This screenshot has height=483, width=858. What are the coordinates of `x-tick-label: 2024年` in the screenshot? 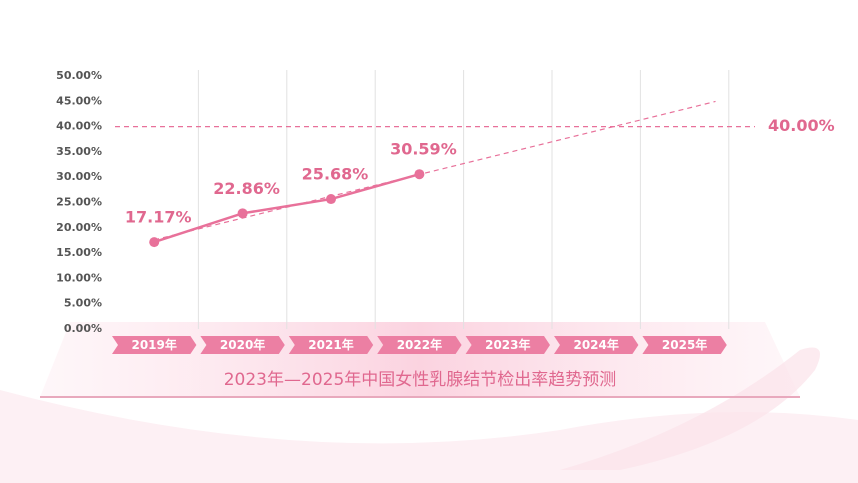 It's located at (595, 344).